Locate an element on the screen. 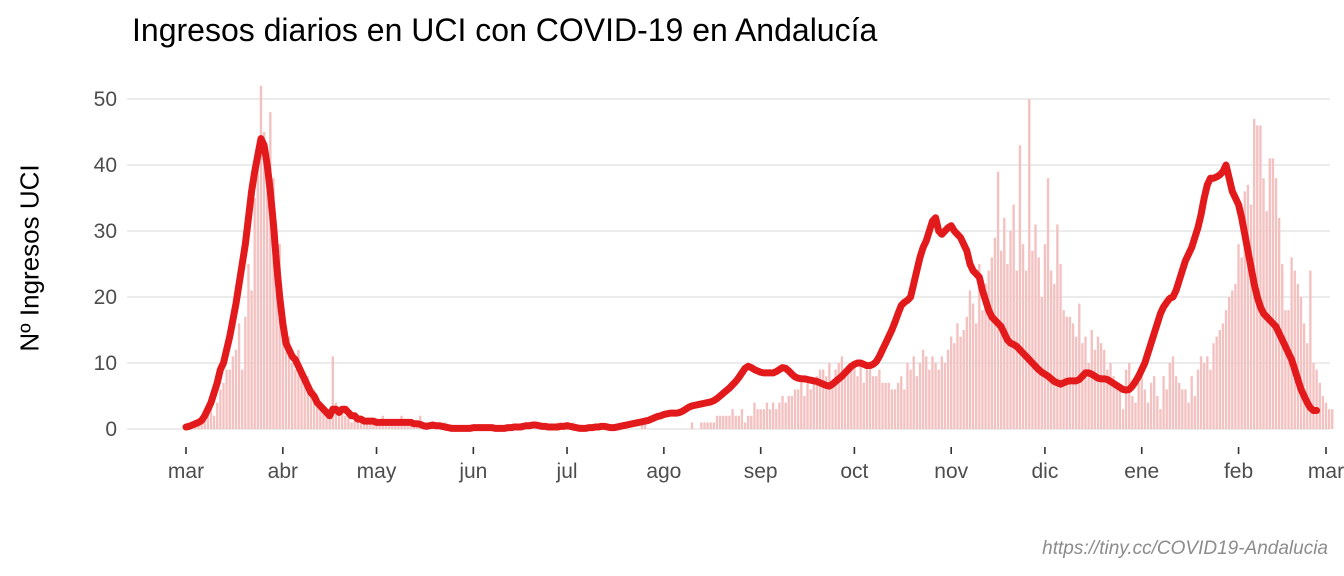 This screenshot has width=1344, height=576. y-tick-label: 30 is located at coordinates (105, 231).